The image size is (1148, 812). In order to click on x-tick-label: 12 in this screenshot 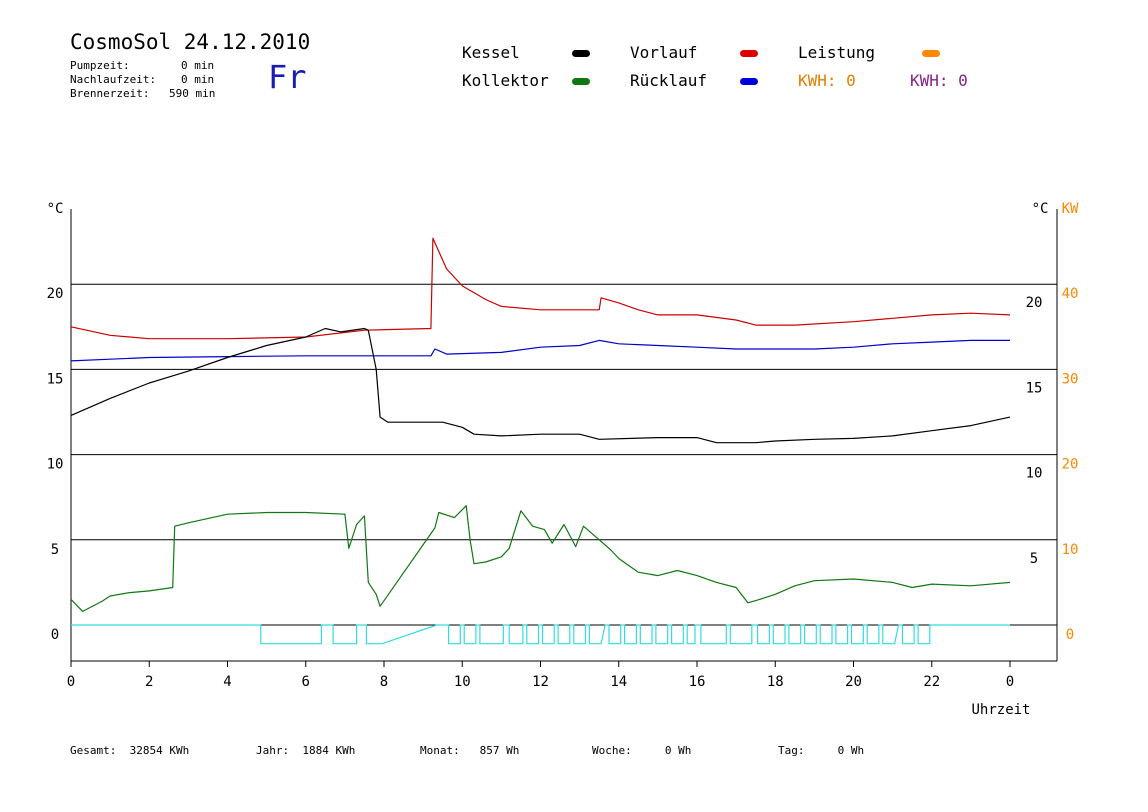, I will do `click(540, 682)`.